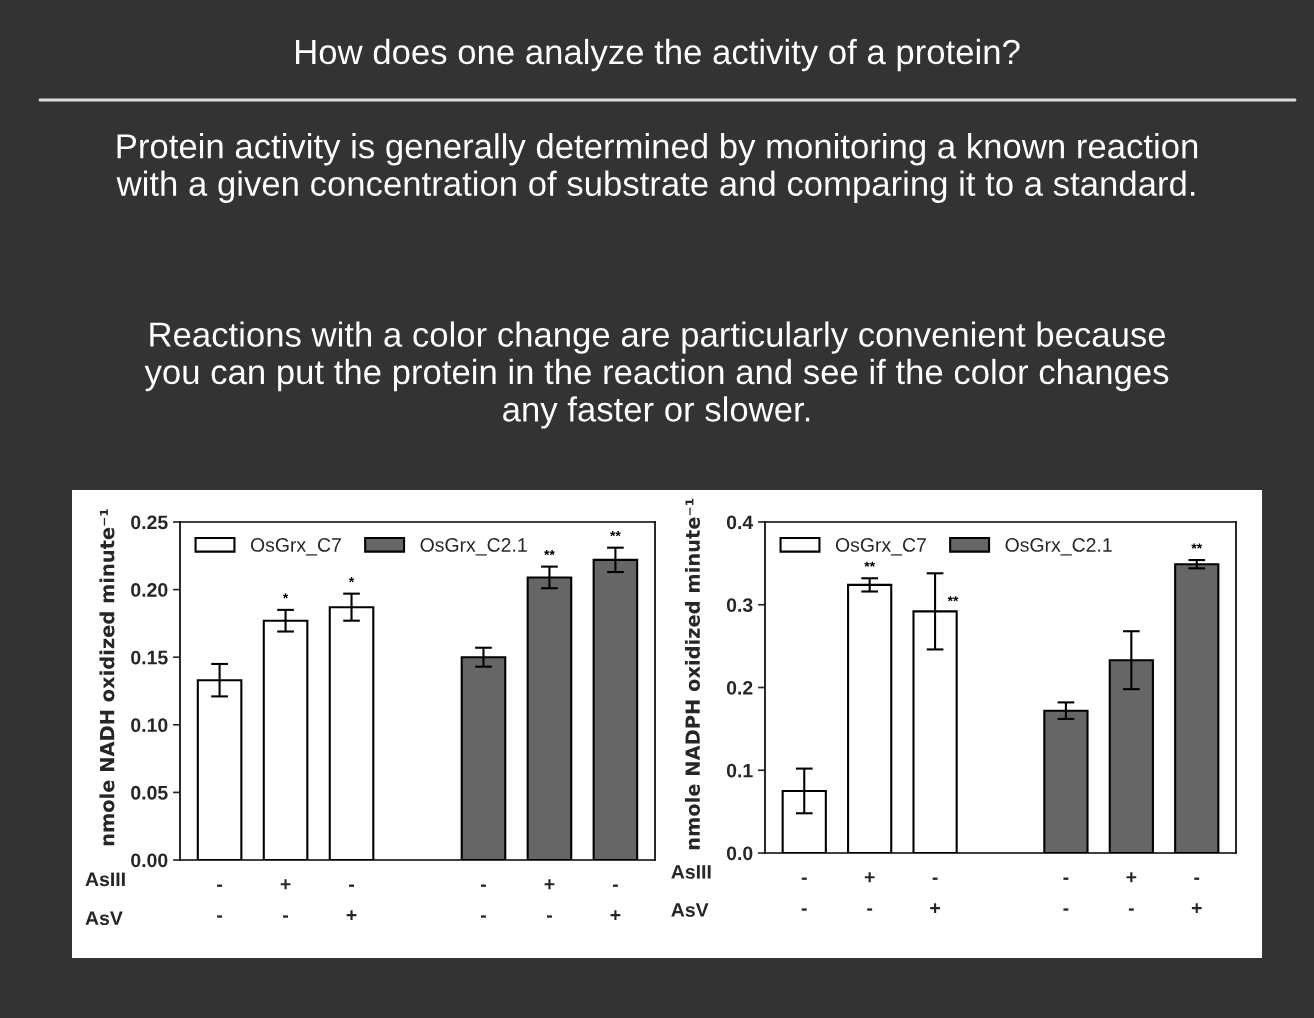  Describe the element at coordinates (739, 853) in the screenshot. I see `y-tick-label: 0.0` at that location.